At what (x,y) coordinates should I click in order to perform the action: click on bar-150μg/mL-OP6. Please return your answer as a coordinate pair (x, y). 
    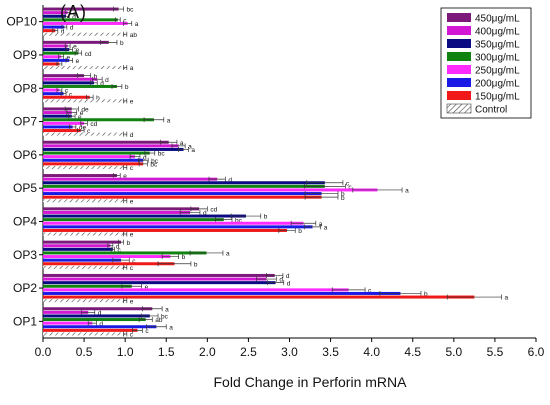
    Looking at the image, I should click on (93, 164).